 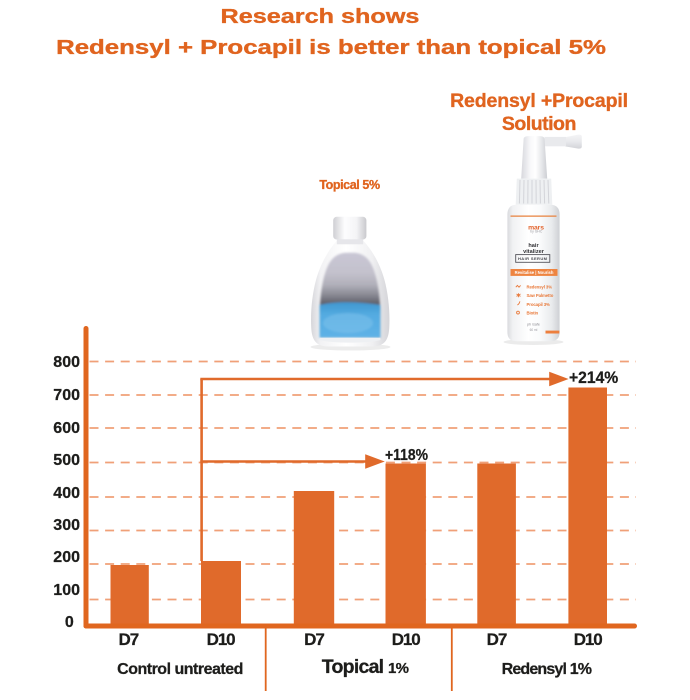 I want to click on svg-text: by GHC, so click(x=536, y=232).